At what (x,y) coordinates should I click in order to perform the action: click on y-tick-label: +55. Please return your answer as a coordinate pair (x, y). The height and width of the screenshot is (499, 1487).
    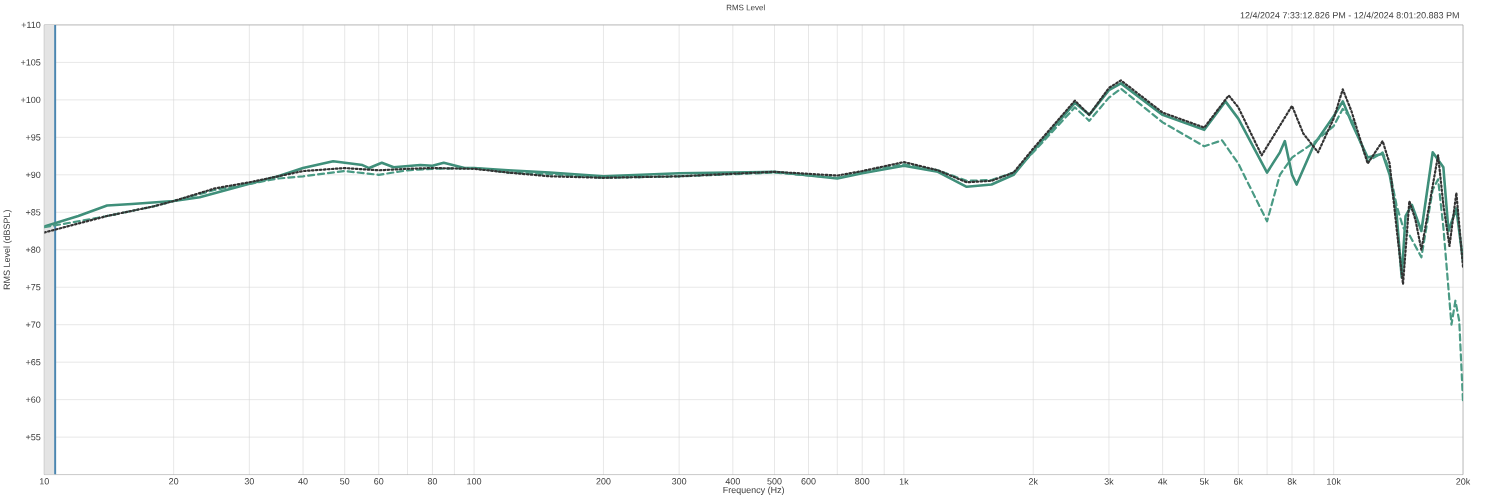
    Looking at the image, I should click on (33, 437).